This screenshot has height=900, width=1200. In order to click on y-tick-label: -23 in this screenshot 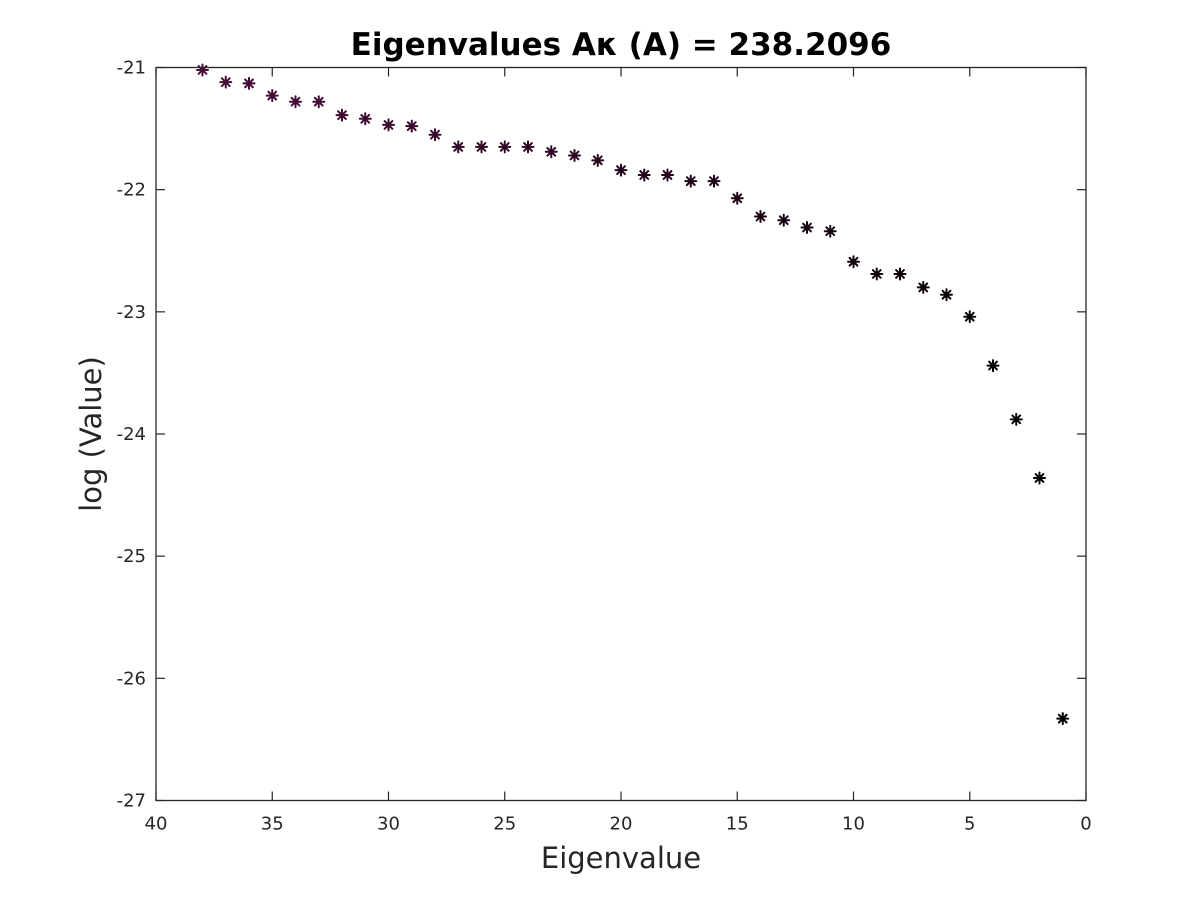, I will do `click(131, 312)`.